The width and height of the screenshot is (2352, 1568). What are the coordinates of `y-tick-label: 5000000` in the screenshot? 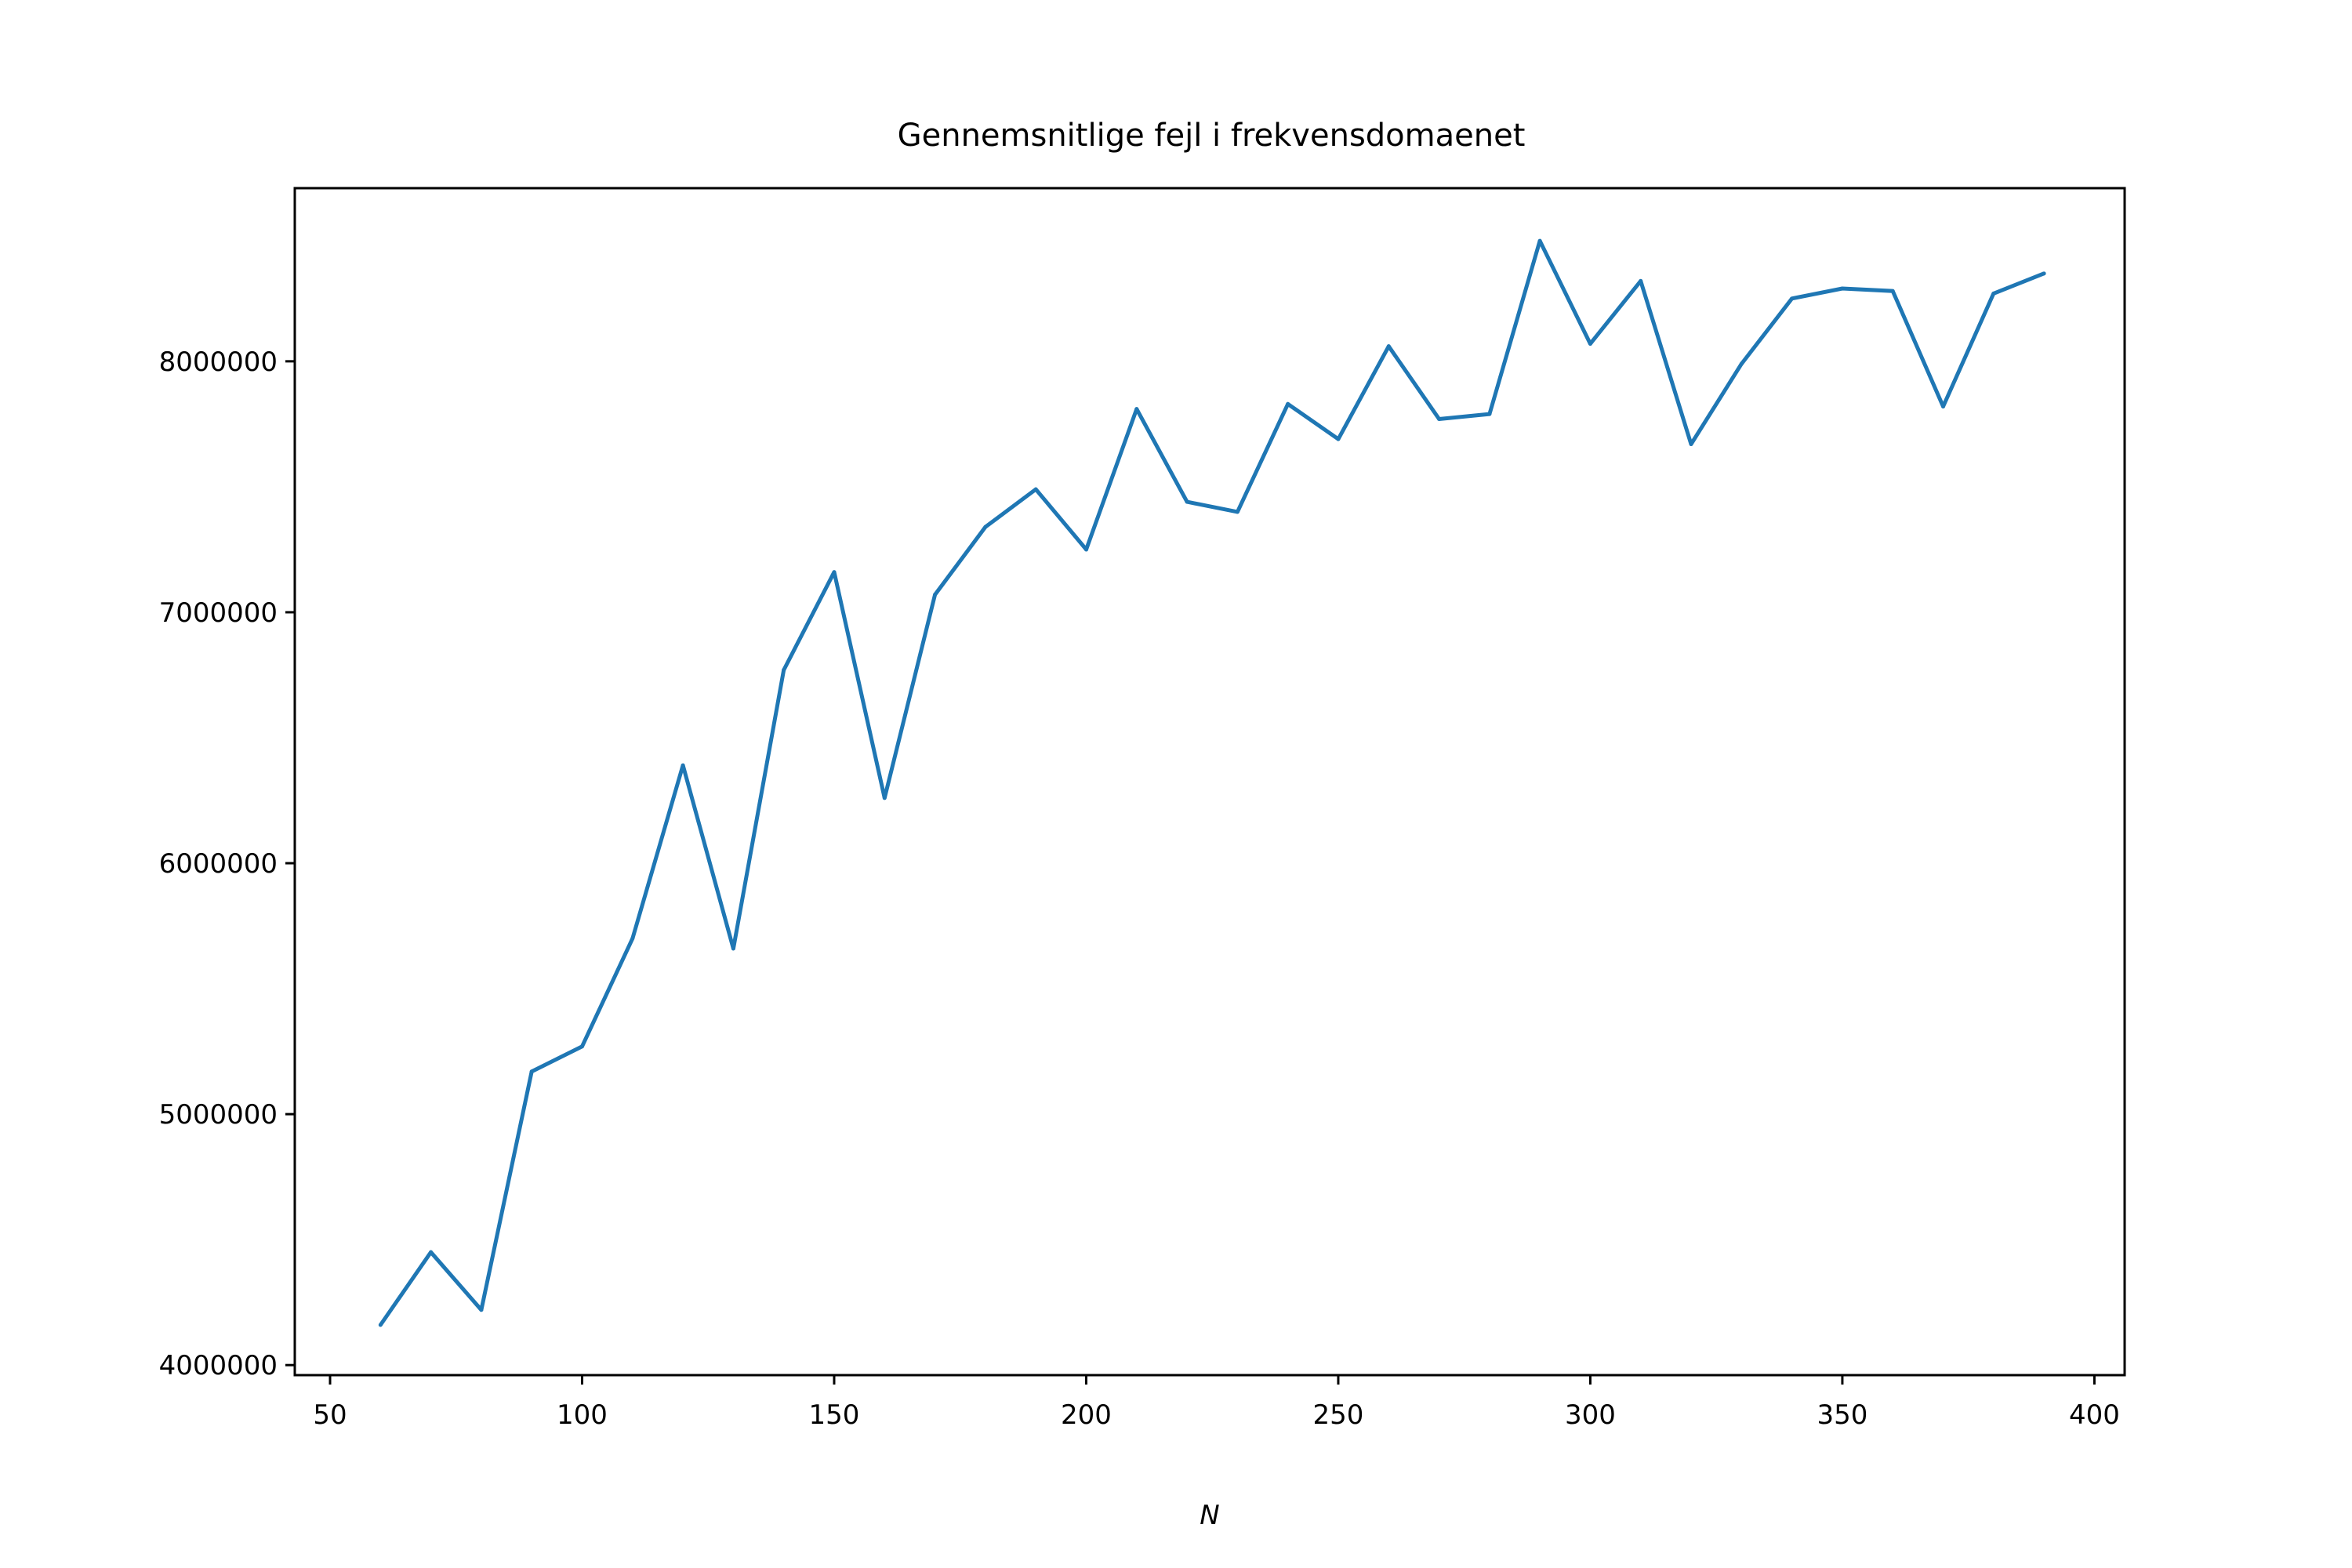 It's located at (219, 1115).